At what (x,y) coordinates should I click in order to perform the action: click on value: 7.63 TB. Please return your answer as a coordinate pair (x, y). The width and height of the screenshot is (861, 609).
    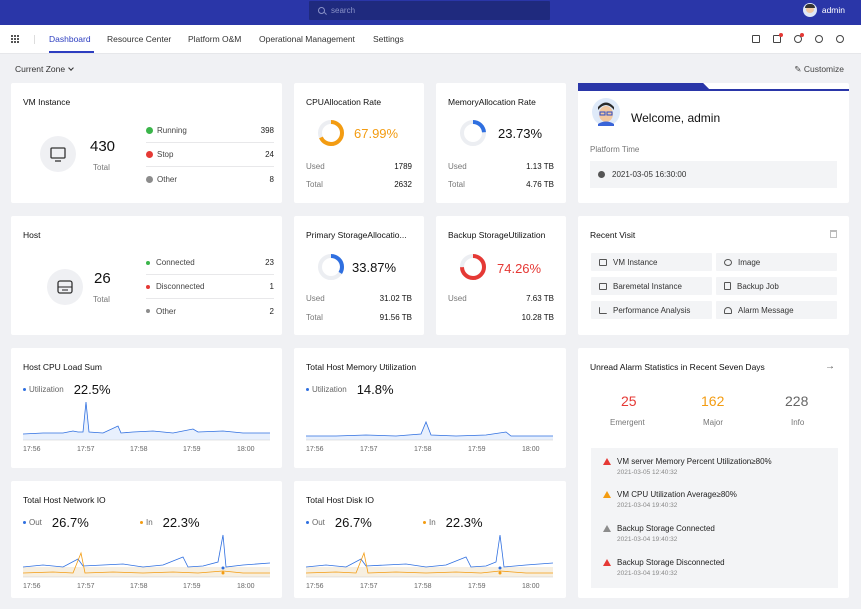
    Looking at the image, I should click on (540, 298).